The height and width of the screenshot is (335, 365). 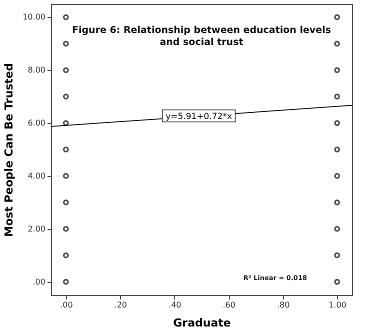 I want to click on x-axis-title: Graduate, so click(x=202, y=323).